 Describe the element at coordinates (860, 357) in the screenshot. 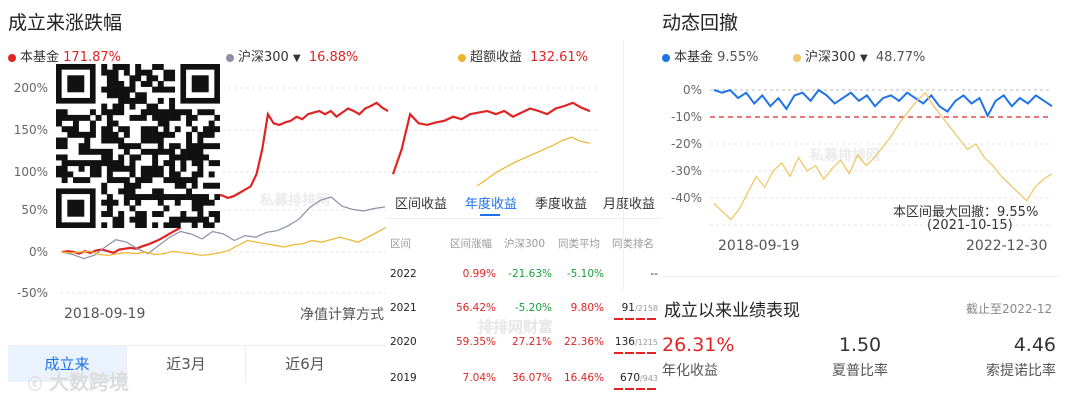

I see `metric-sharpe: 1.50 夏普比率` at that location.